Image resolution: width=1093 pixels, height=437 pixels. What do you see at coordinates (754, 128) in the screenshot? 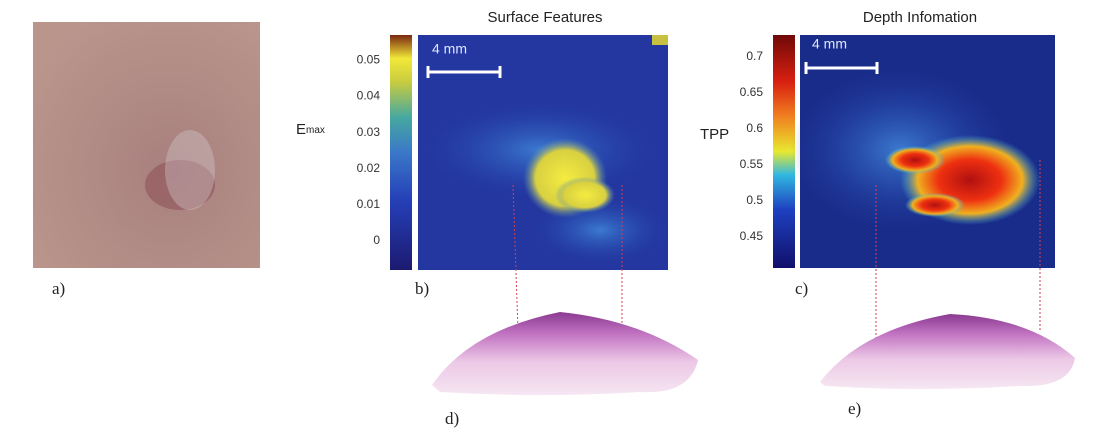
I see `colorbar-tick: 0.6` at bounding box center [754, 128].